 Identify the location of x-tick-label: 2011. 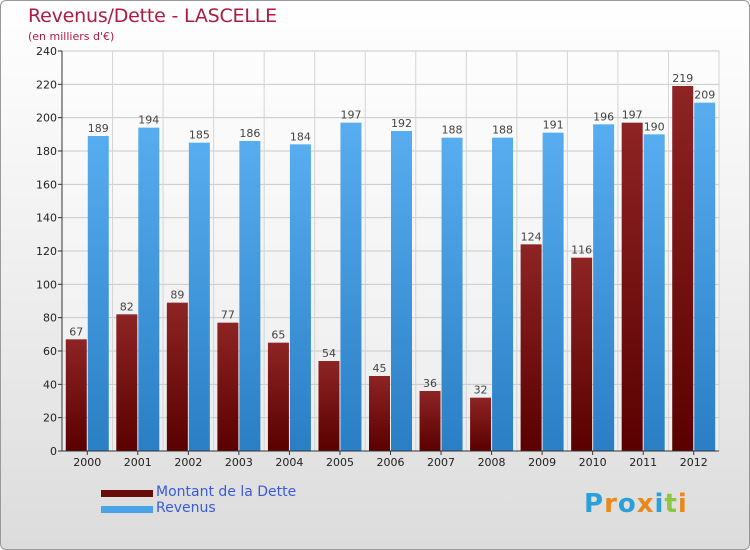
(643, 462).